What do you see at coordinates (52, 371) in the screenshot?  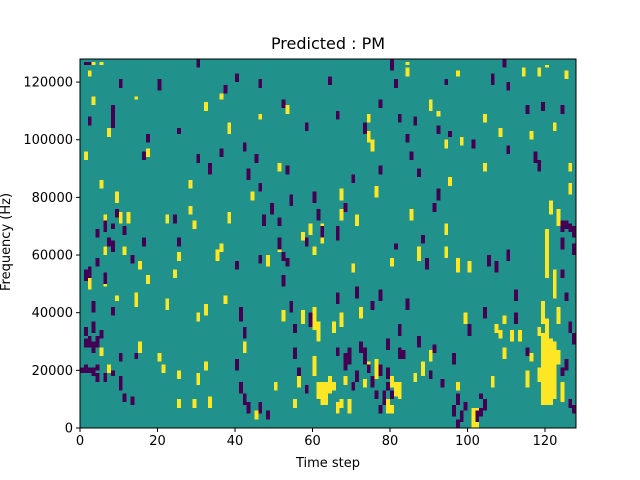 I see `y-tick-label: 20000` at bounding box center [52, 371].